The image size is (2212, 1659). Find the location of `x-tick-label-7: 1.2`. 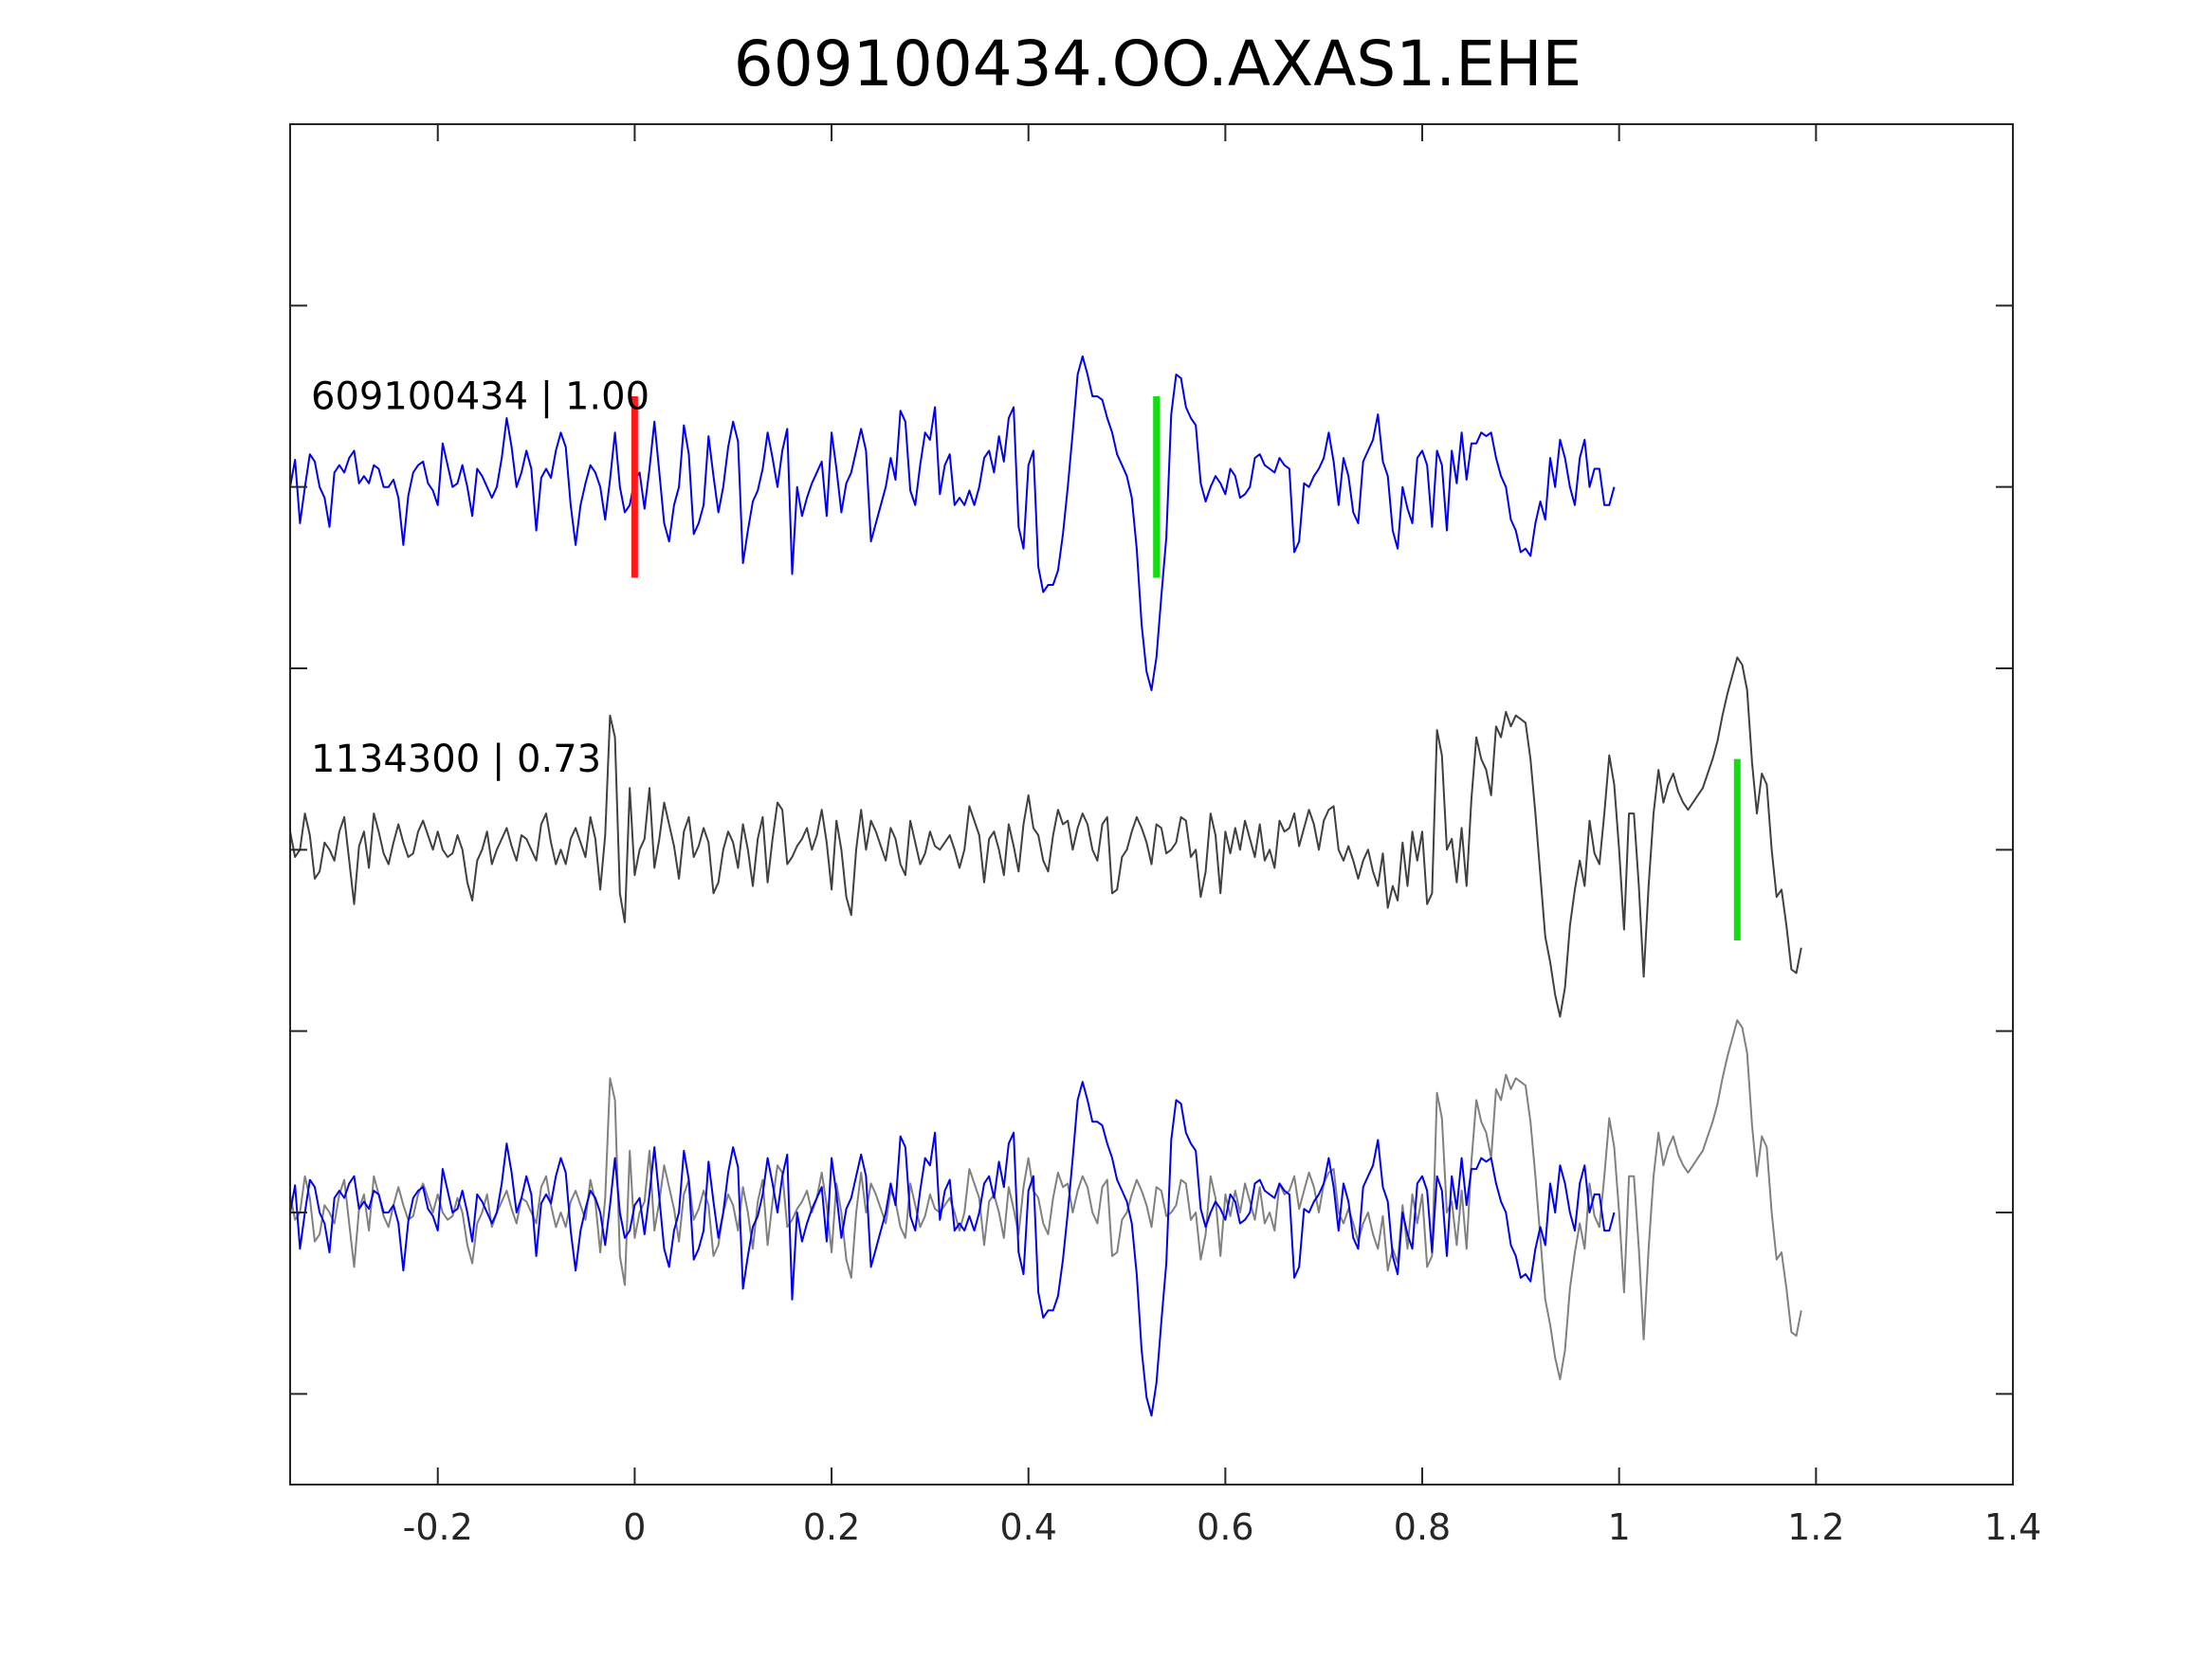

x-tick-label-7: 1.2 is located at coordinates (1815, 1527).